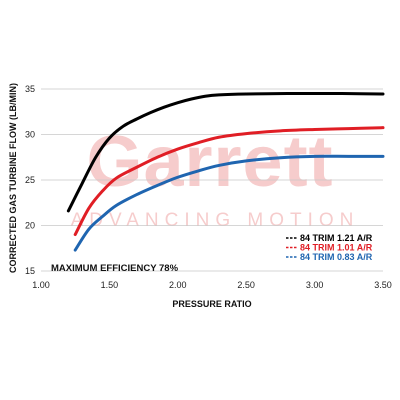  Describe the element at coordinates (336, 238) in the screenshot. I see `legend-label-121: 84 TRIM 1.21 A/R` at that location.